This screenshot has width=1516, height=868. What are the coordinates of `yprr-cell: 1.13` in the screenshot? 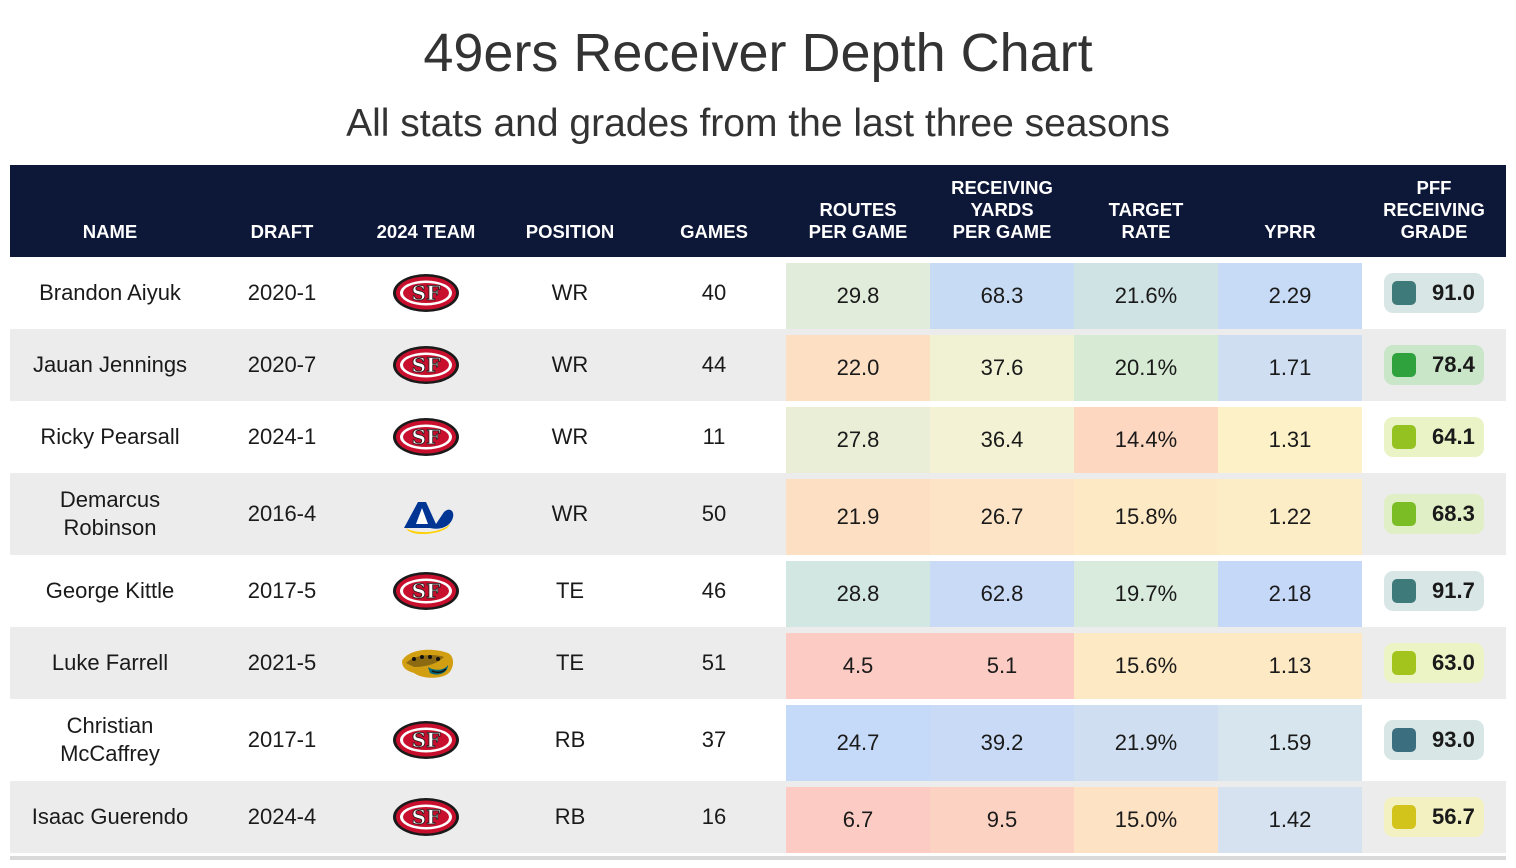 It's located at (1290, 666).